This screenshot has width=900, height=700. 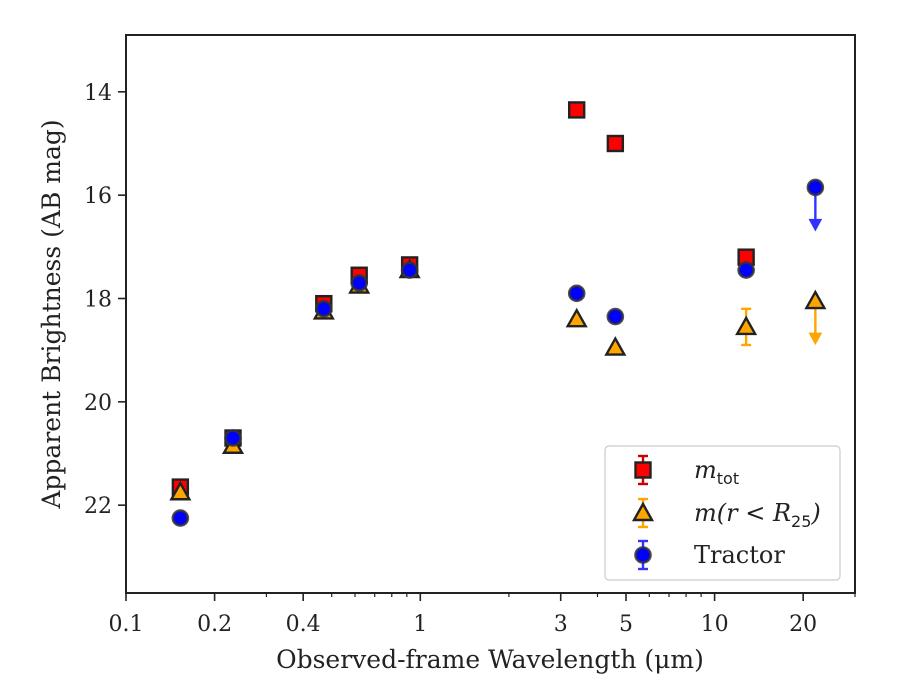 I want to click on x-tick-label: 5, so click(x=626, y=624).